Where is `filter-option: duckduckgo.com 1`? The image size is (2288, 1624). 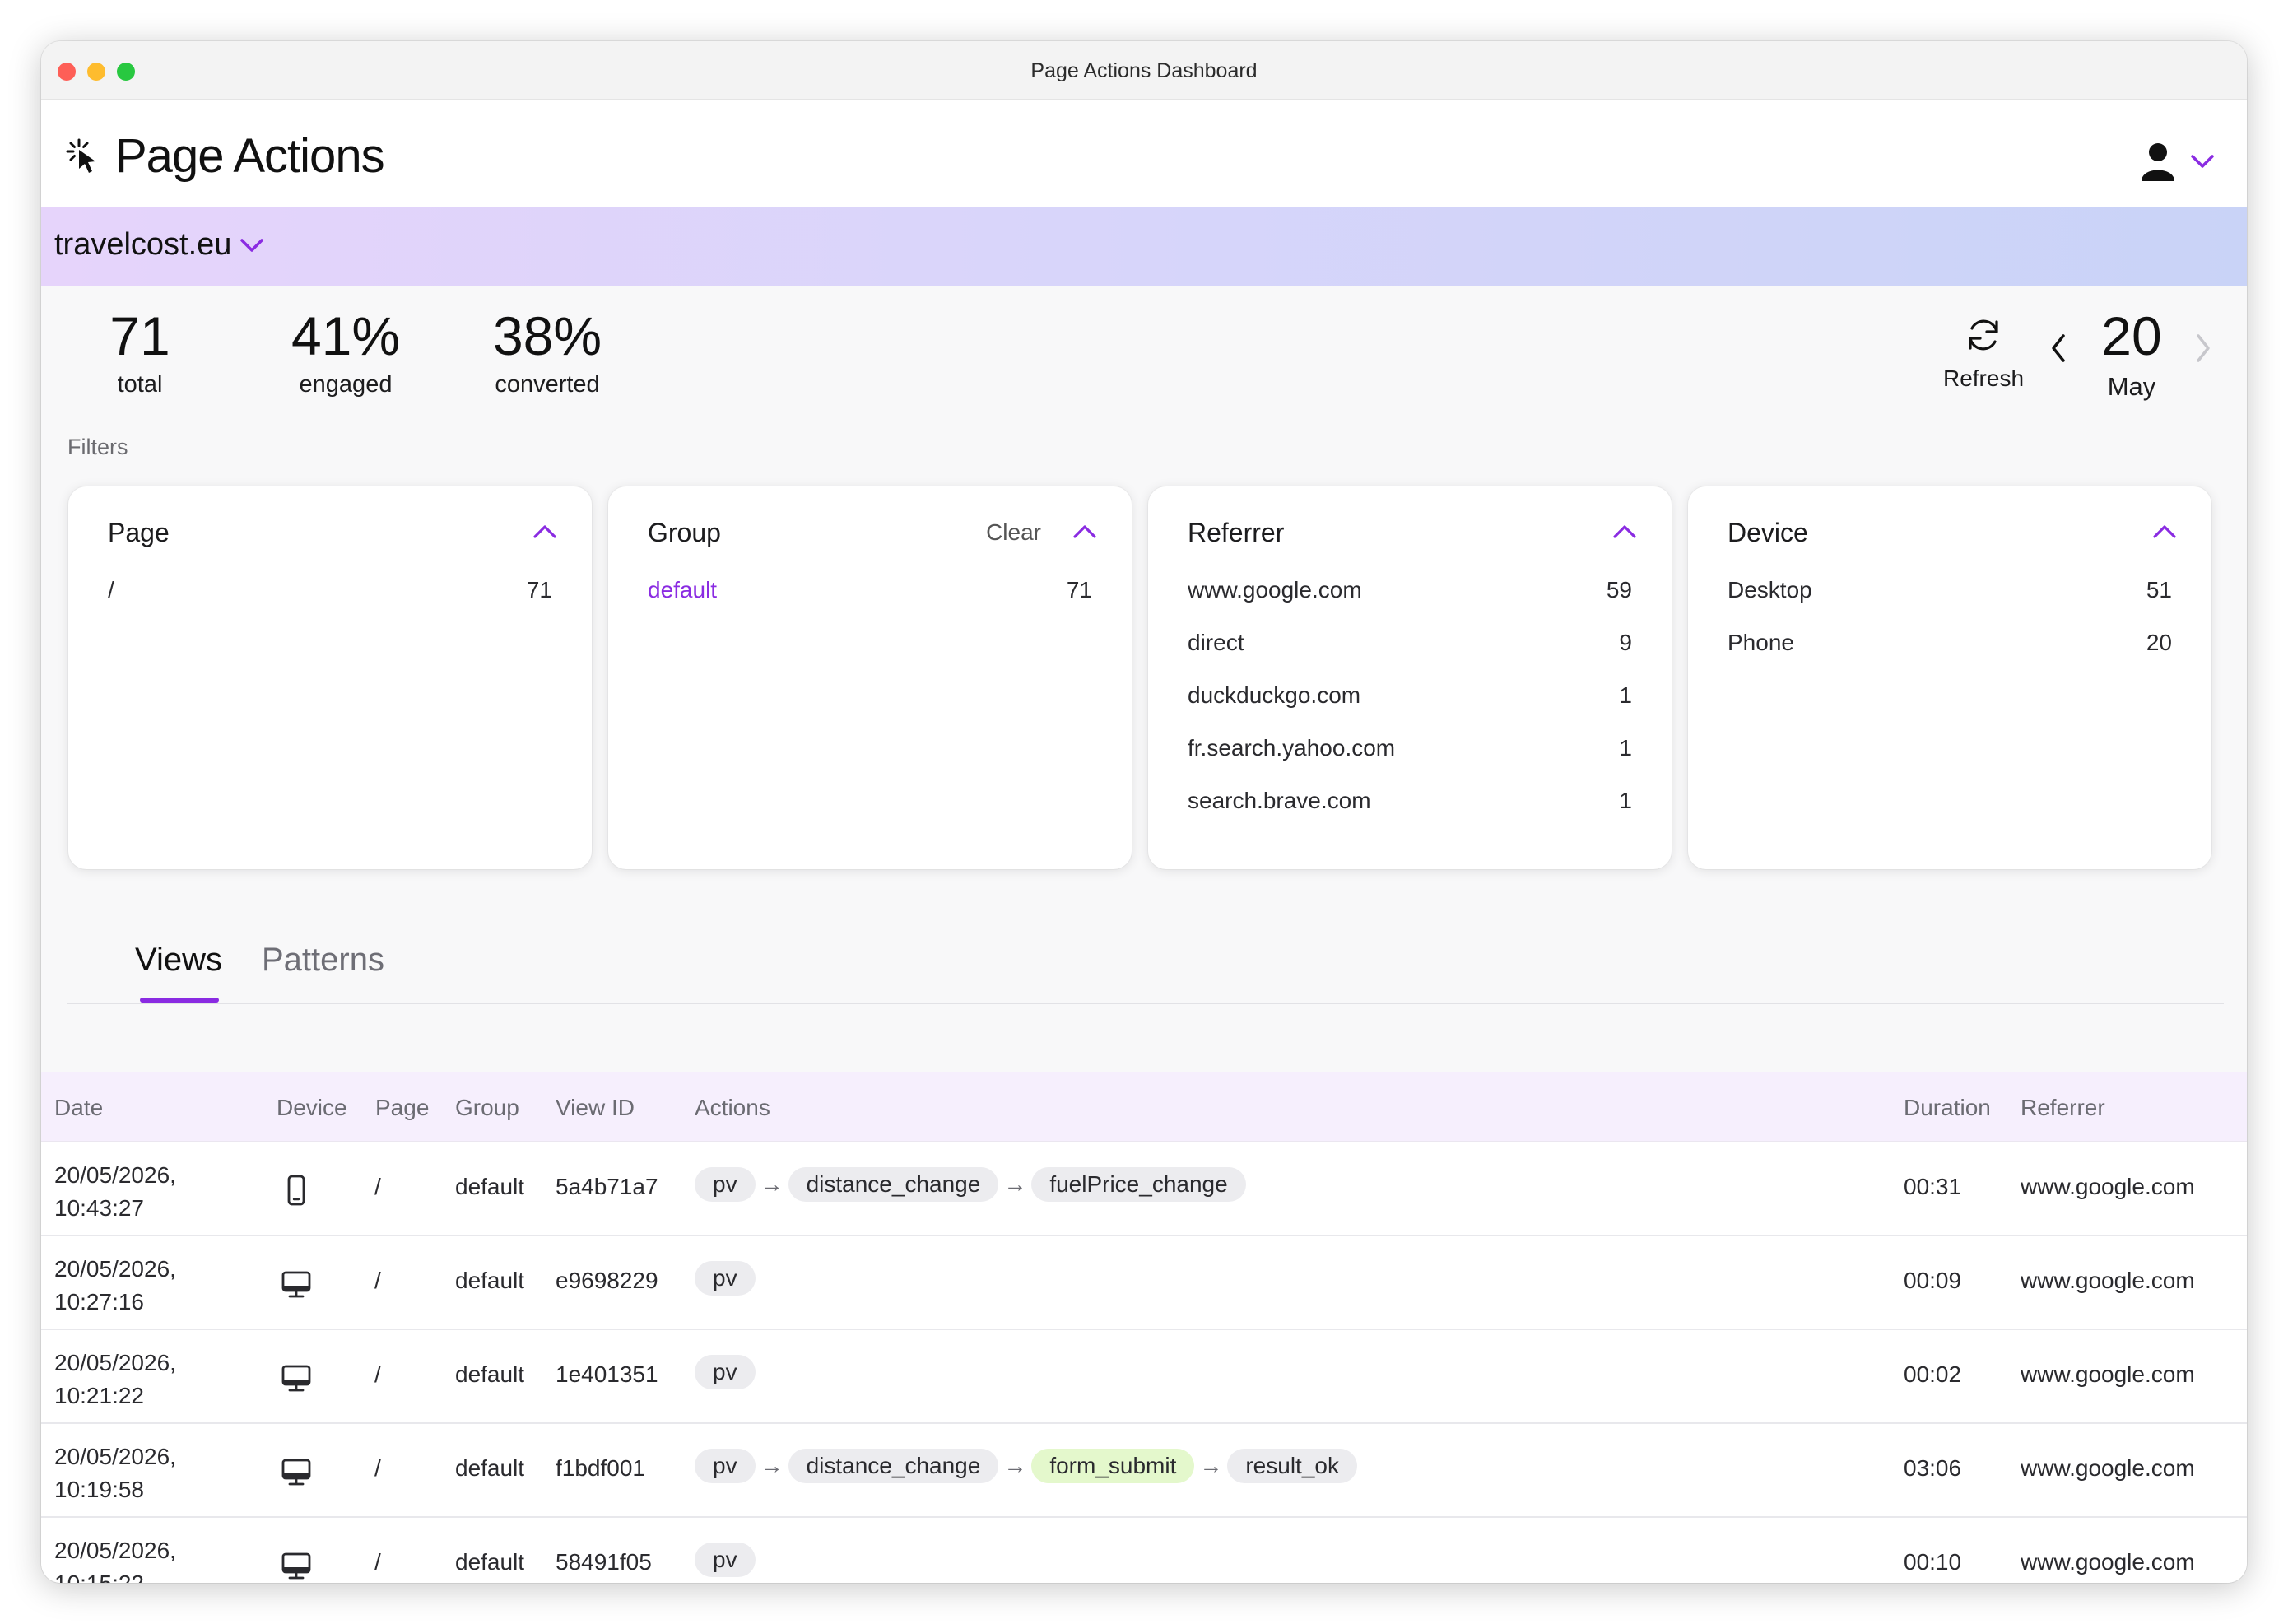 filter-option: duckduckgo.com 1 is located at coordinates (1410, 708).